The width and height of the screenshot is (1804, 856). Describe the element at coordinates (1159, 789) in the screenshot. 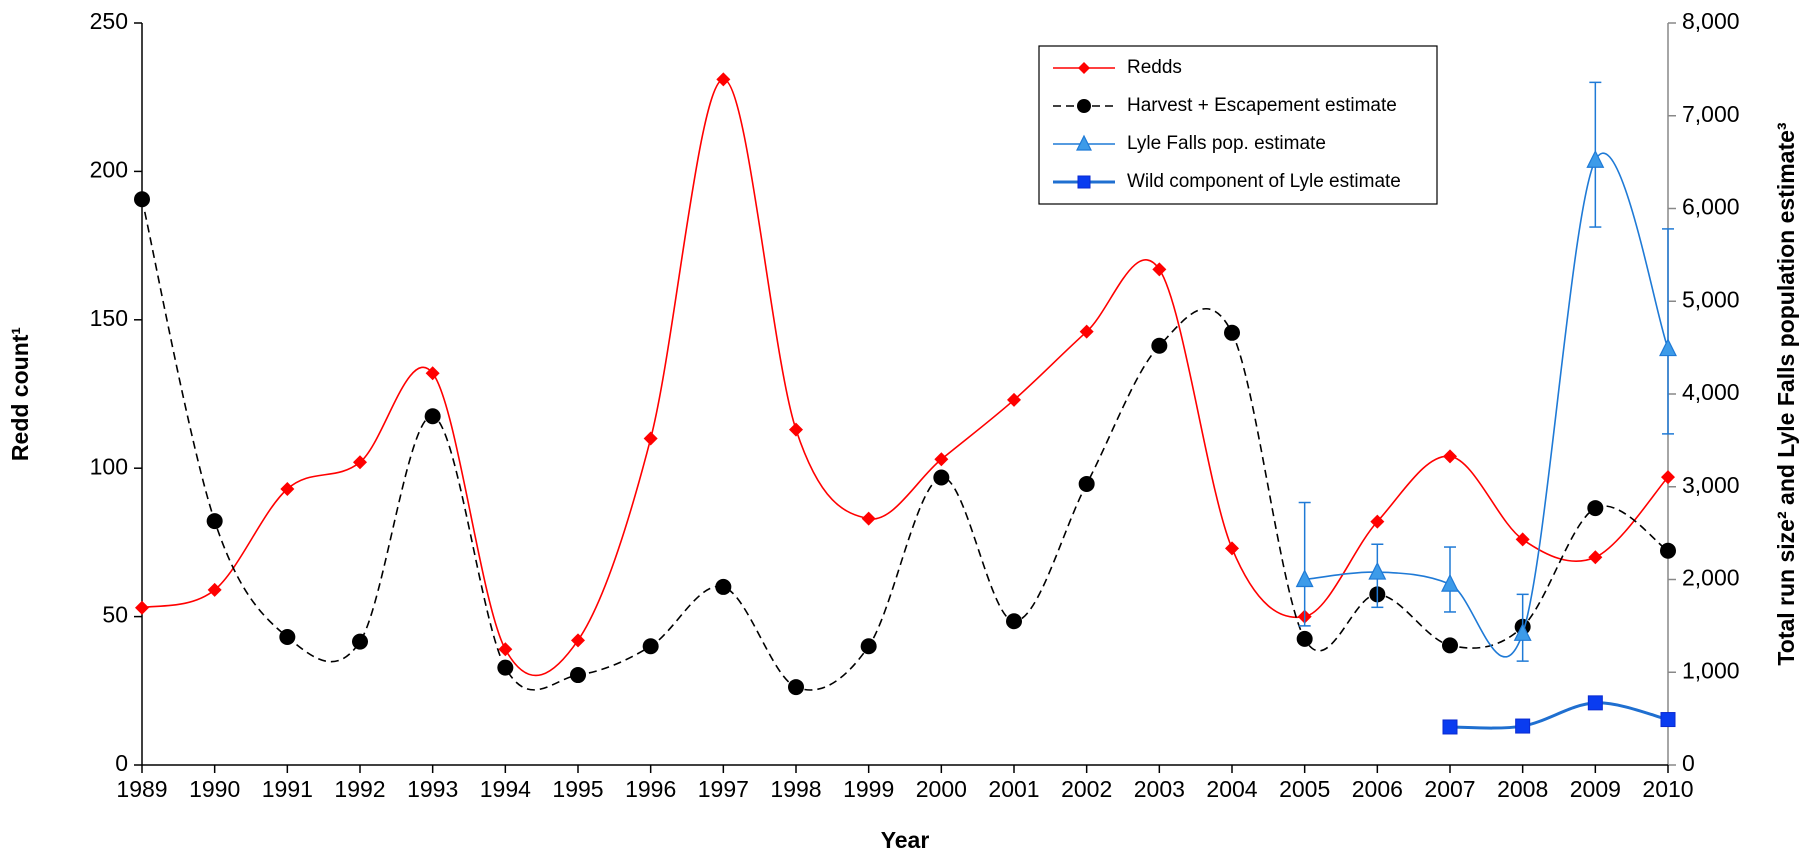

I see `x-tick-label: 2003` at that location.